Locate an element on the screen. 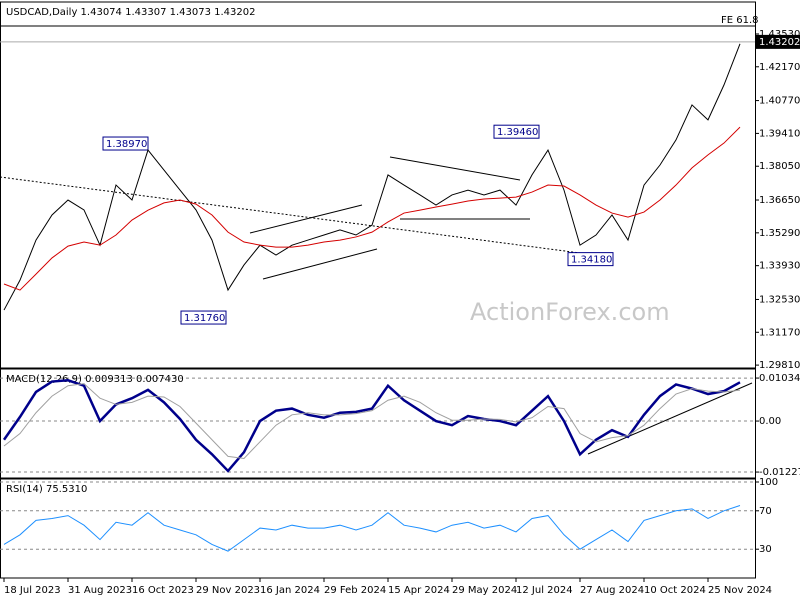 This screenshot has height=600, width=800. annotation-label: 1.38970 is located at coordinates (126, 144).